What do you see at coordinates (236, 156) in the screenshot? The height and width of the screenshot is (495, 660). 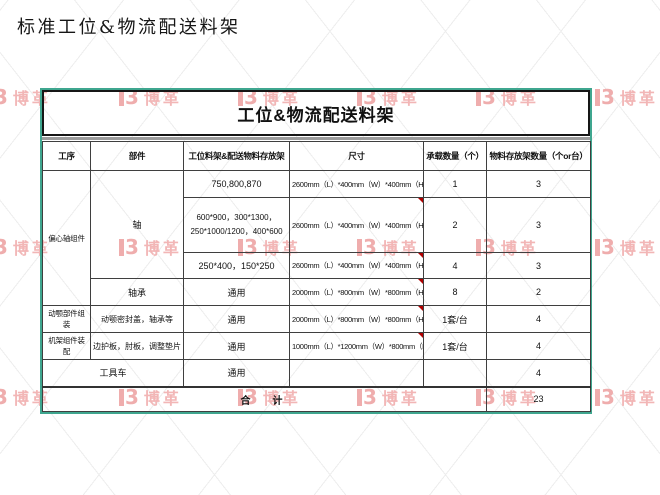 I see `col-header-rack: 工位料架&配送物料存放架` at bounding box center [236, 156].